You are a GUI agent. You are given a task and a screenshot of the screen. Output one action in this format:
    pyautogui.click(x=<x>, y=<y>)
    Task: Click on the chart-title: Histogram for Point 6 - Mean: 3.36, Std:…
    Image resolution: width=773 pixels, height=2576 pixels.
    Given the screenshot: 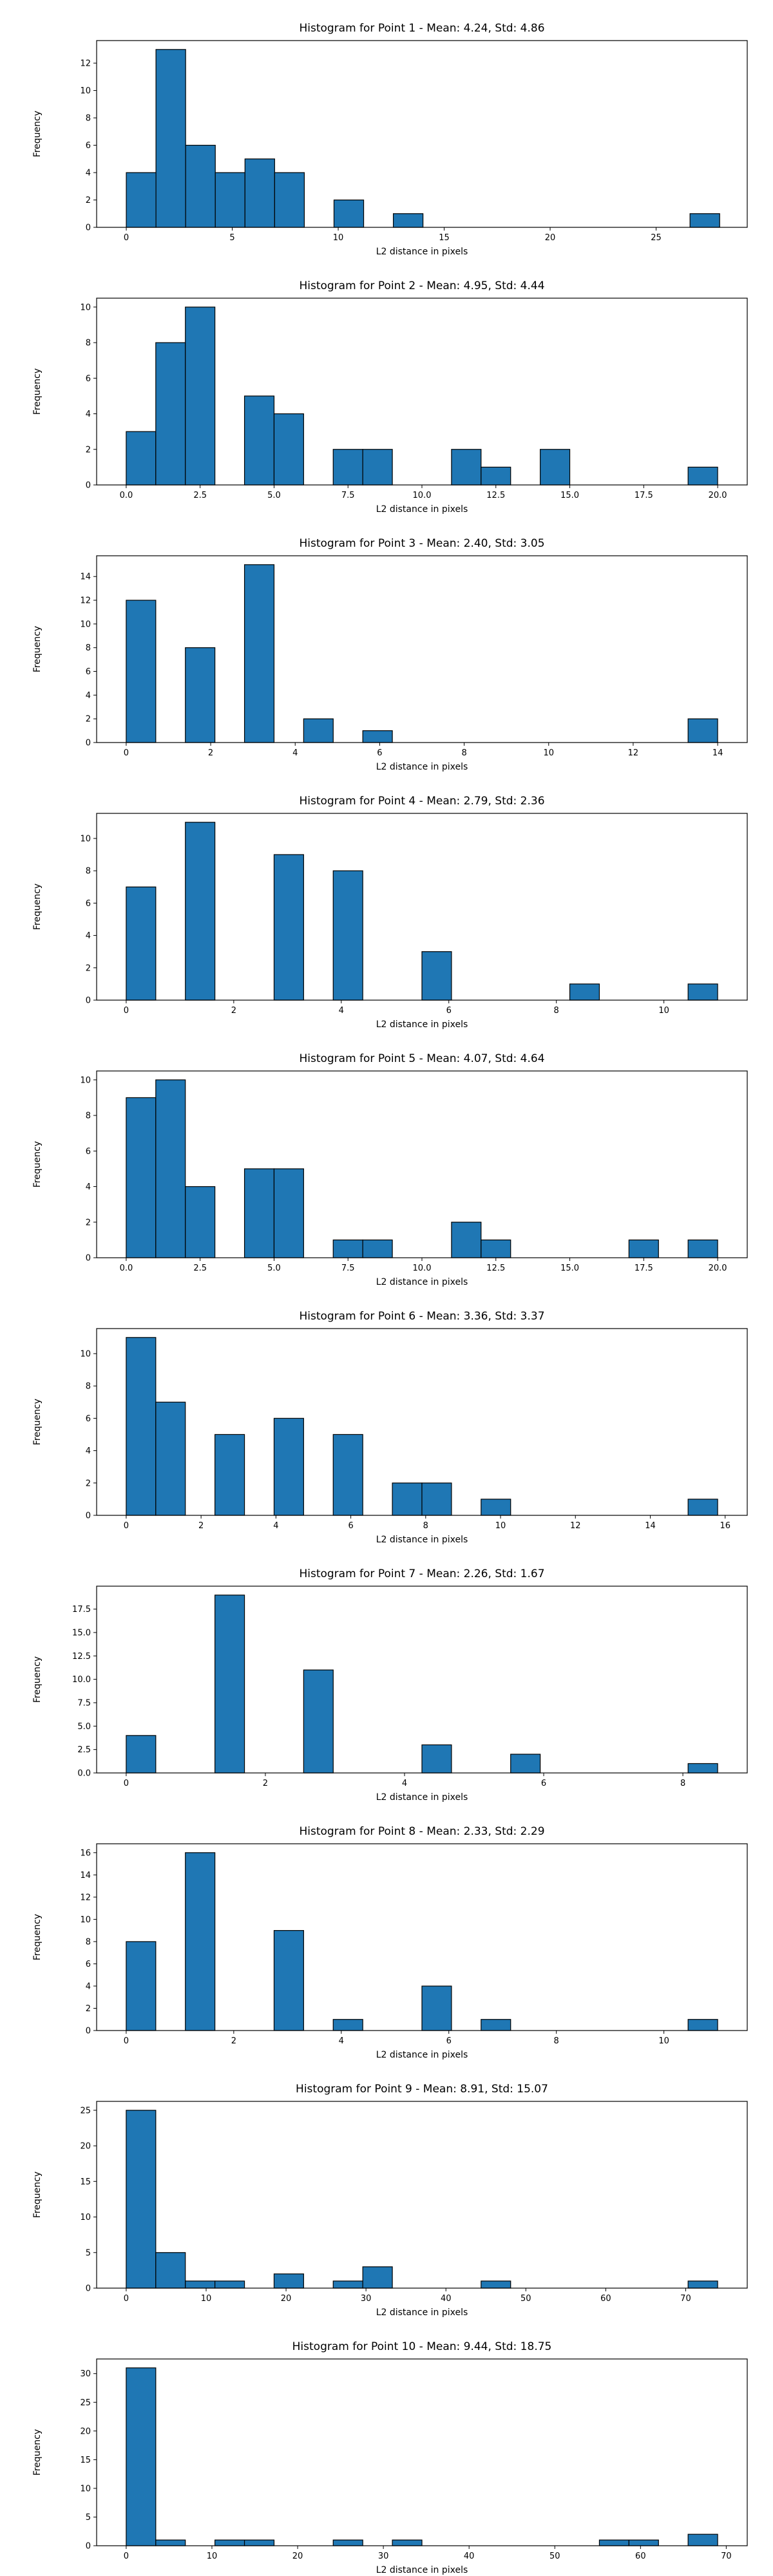 What is the action you would take?
    pyautogui.click(x=421, y=1317)
    